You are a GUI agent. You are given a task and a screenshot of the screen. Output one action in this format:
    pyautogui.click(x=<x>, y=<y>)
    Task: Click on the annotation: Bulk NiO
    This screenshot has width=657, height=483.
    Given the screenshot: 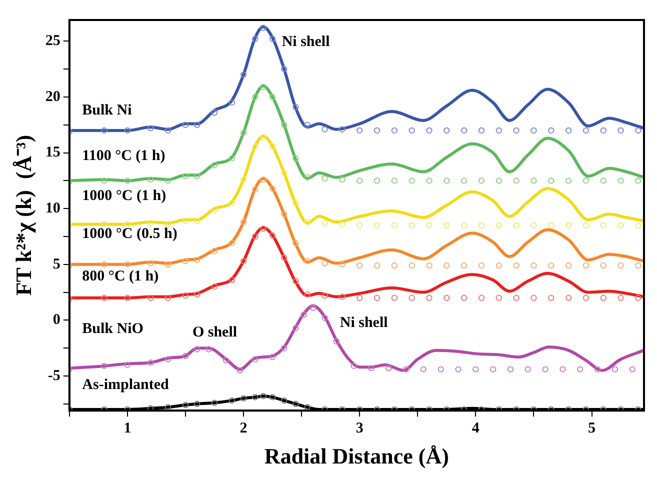 What is the action you would take?
    pyautogui.click(x=113, y=329)
    